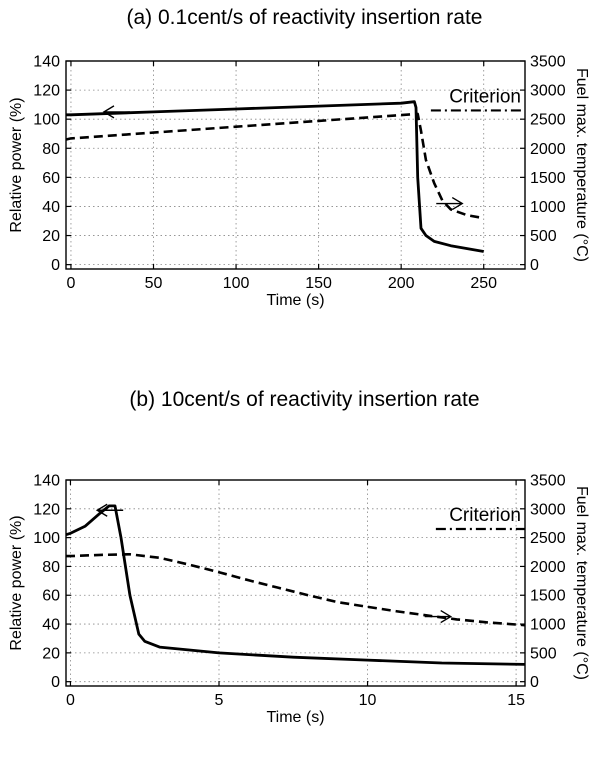  What do you see at coordinates (219, 700) in the screenshot?
I see `x-tick-label: 5` at bounding box center [219, 700].